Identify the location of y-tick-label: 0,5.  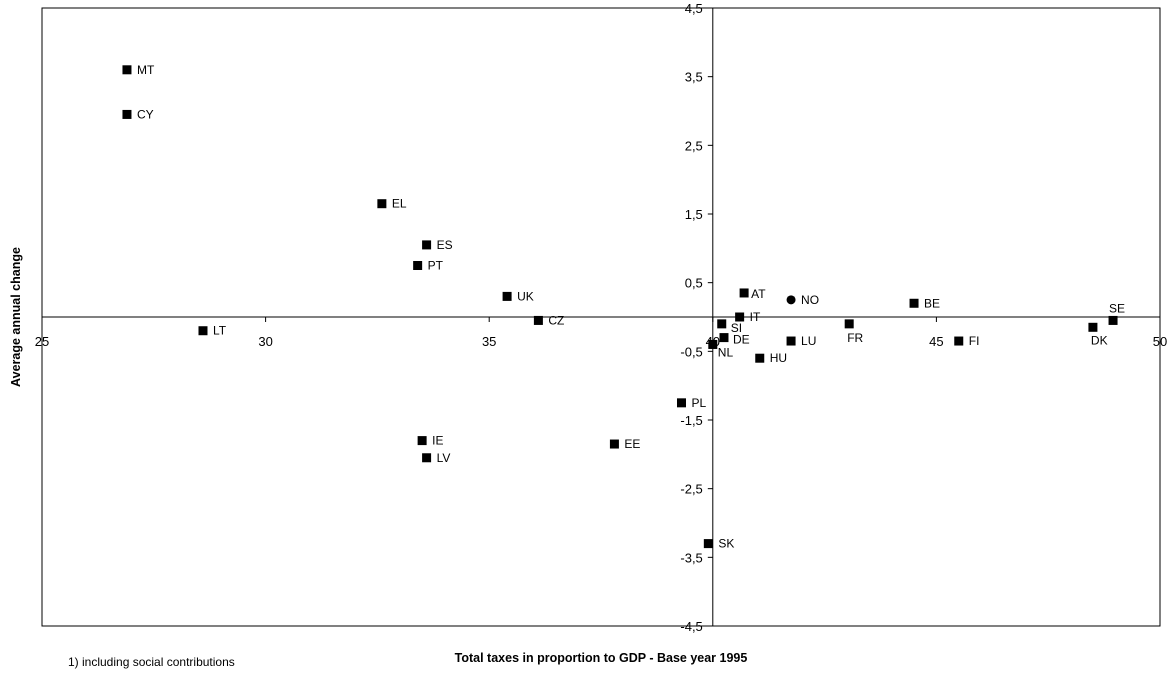
(694, 283).